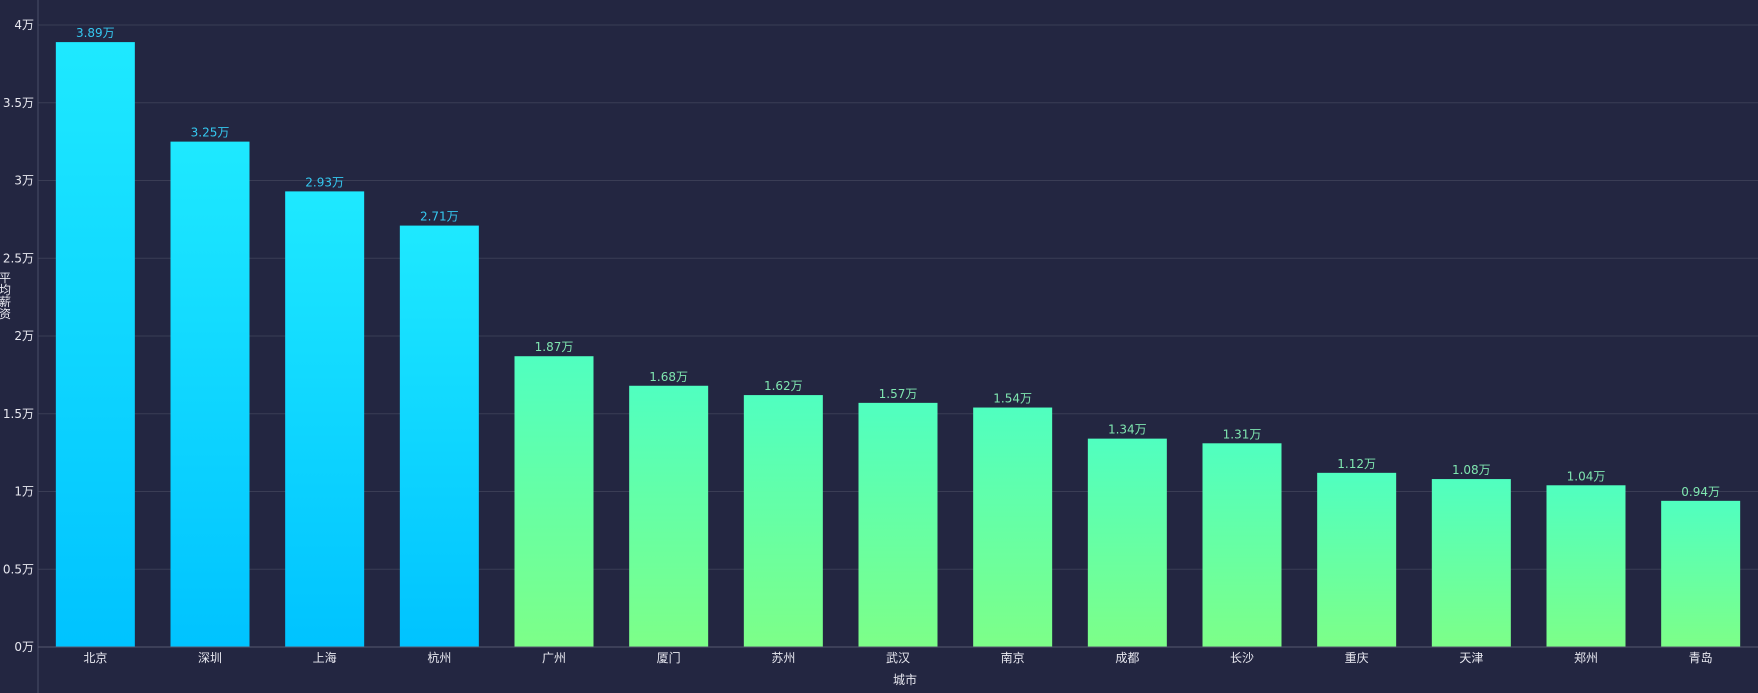 This screenshot has width=1758, height=693. What do you see at coordinates (1700, 492) in the screenshot?
I see `bar-data-label: 0.94万` at bounding box center [1700, 492].